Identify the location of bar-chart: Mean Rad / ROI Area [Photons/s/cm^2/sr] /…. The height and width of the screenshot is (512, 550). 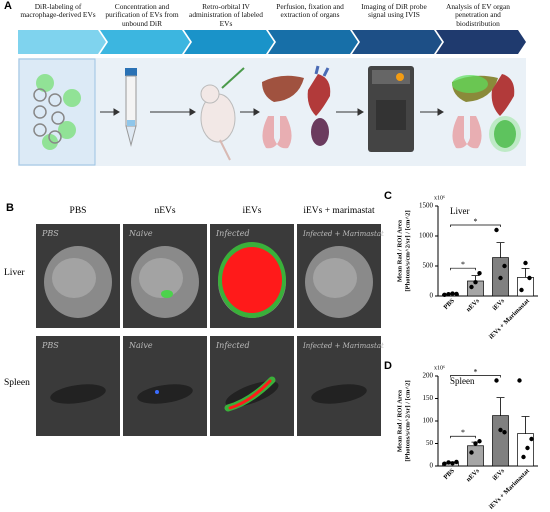
(467, 437).